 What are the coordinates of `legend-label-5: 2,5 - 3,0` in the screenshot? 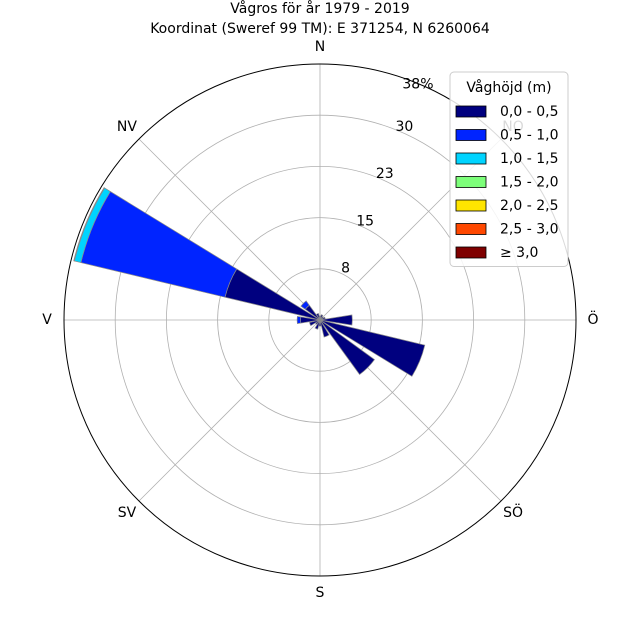 It's located at (529, 230).